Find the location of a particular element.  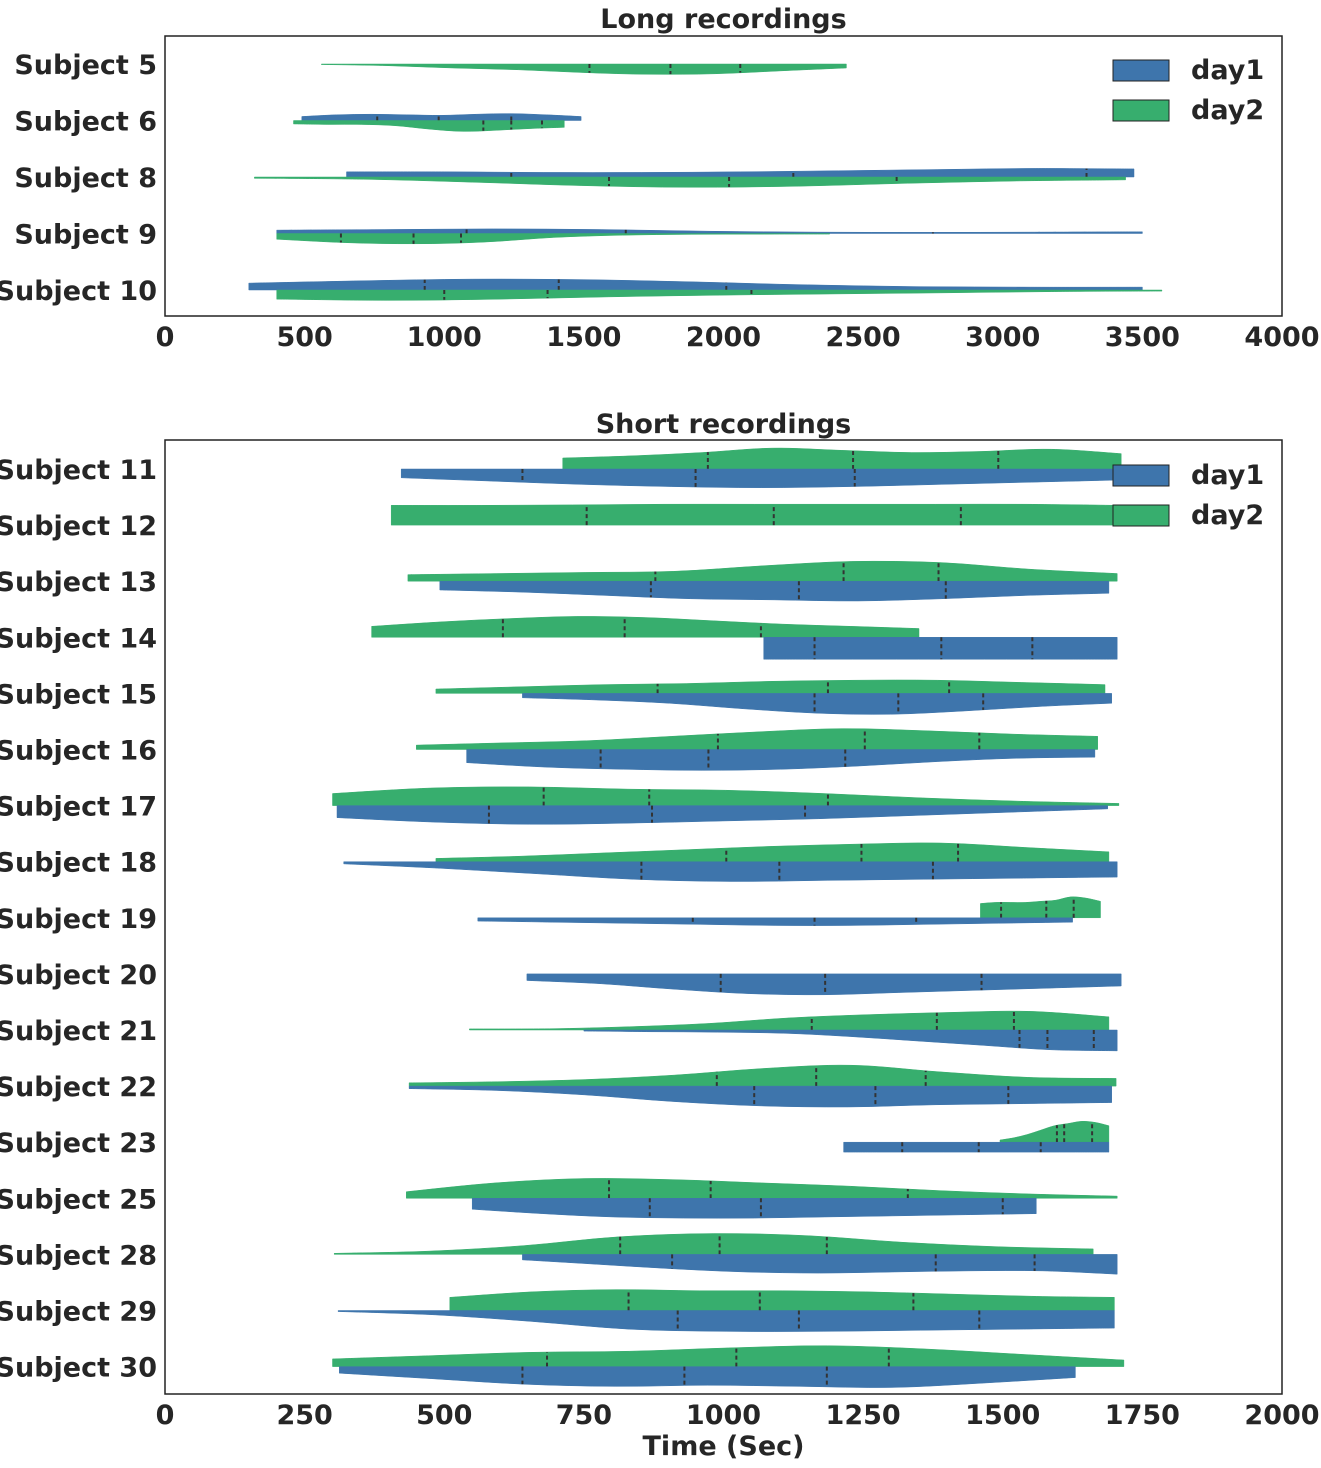

panel-title: Short recordings is located at coordinates (724, 424).